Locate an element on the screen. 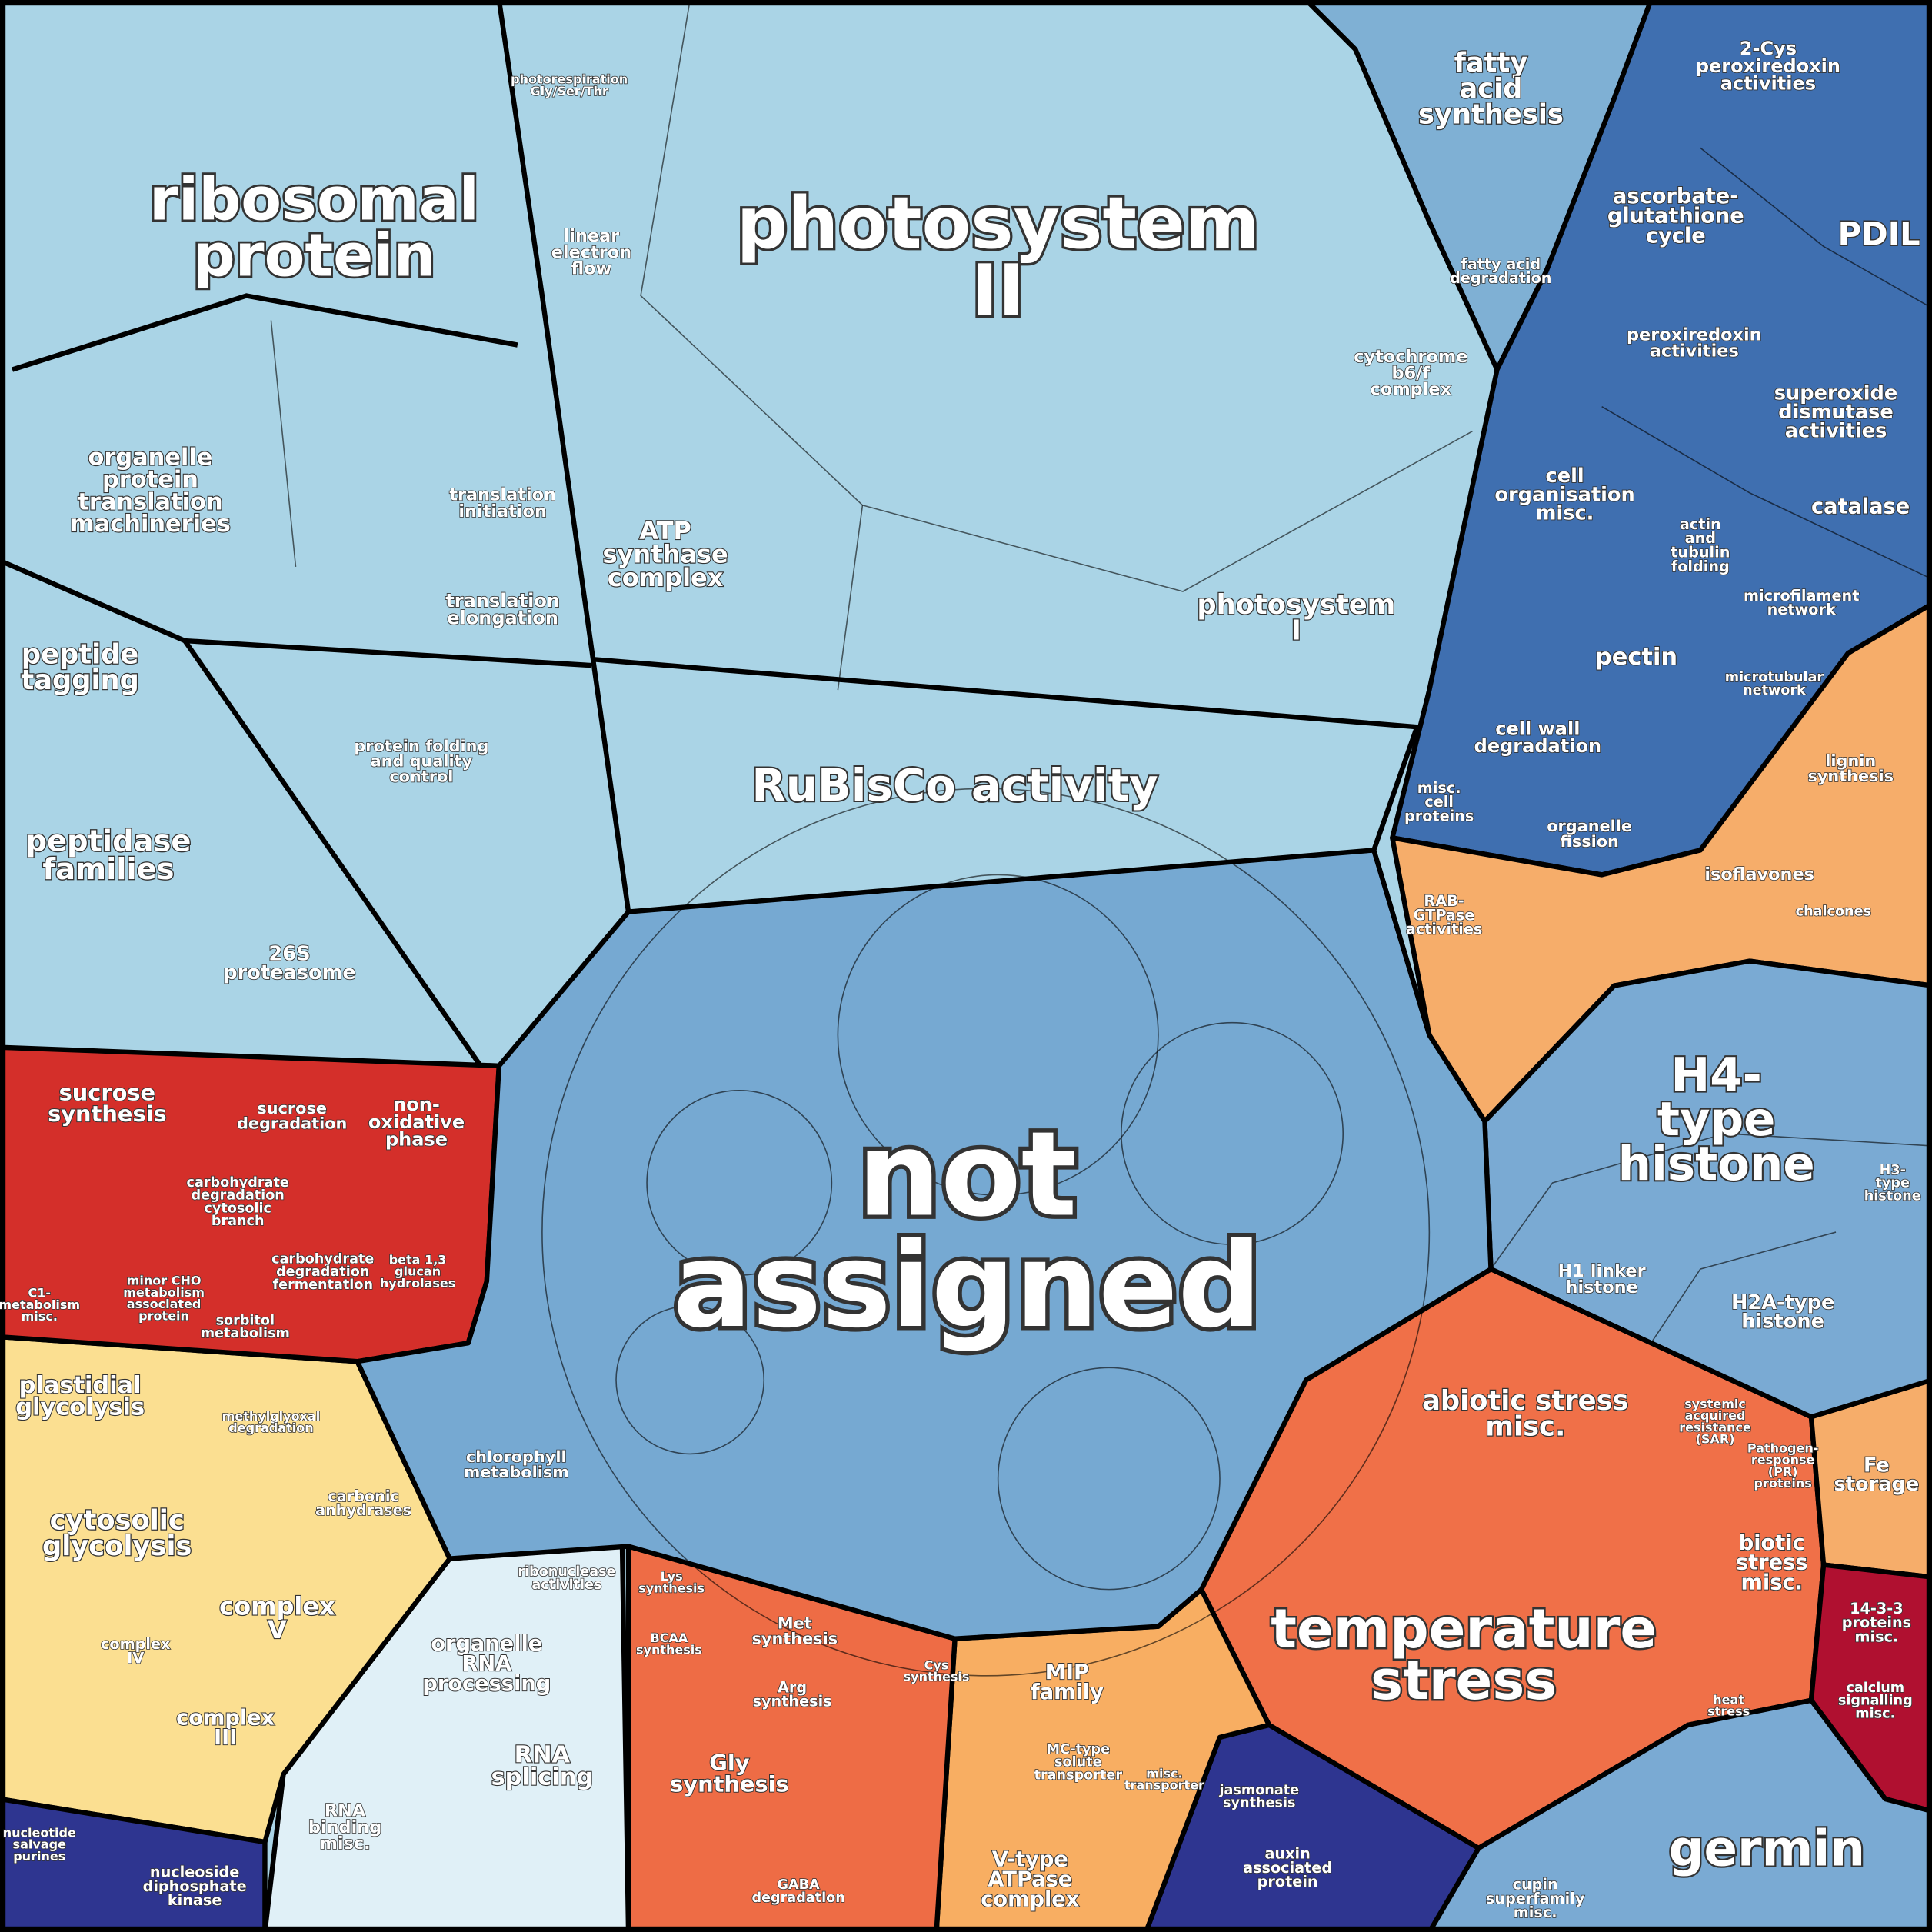 The image size is (1932, 1932). label-line: not is located at coordinates (968, 1174).